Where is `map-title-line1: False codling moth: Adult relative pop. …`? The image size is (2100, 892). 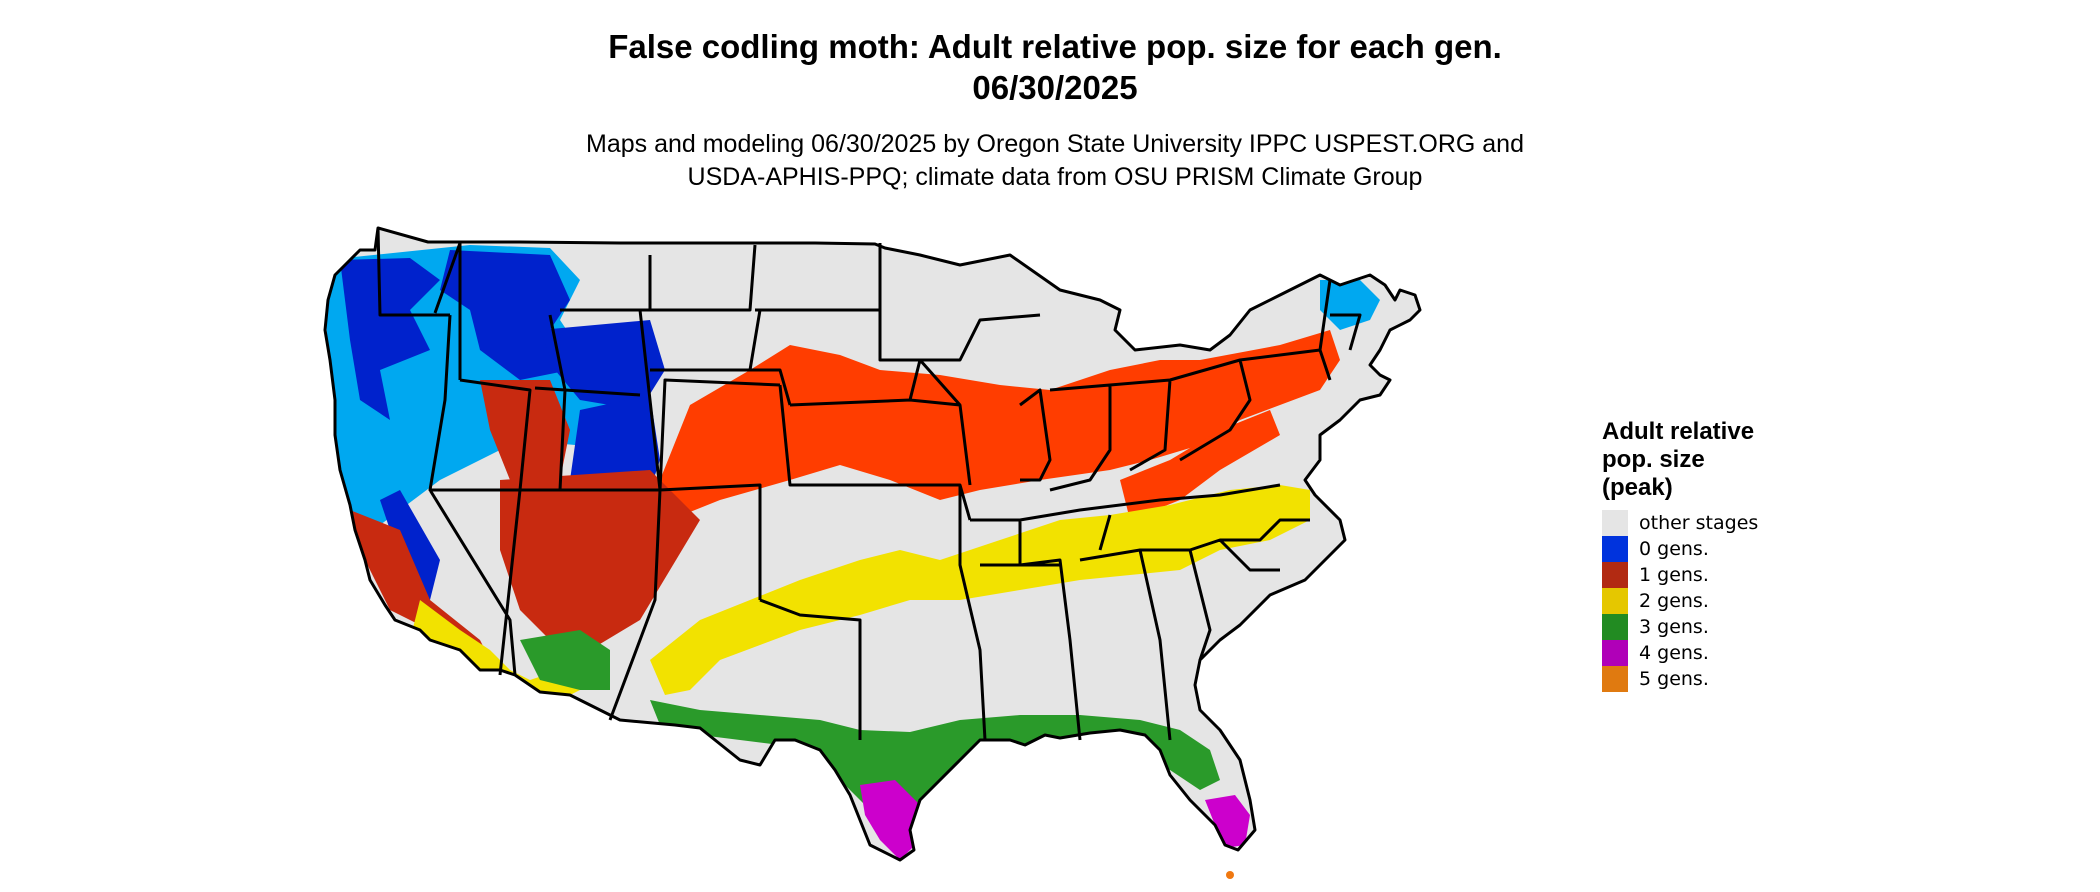
map-title-line1: False codling moth: Adult relative pop. … is located at coordinates (1055, 46).